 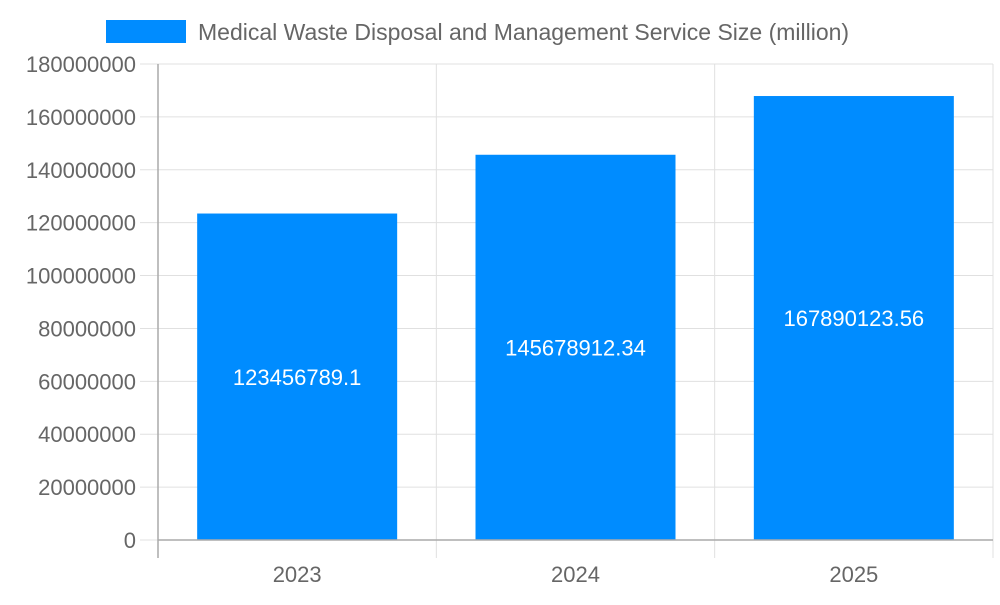 I want to click on y-tick-label: 140000000, so click(x=81, y=170).